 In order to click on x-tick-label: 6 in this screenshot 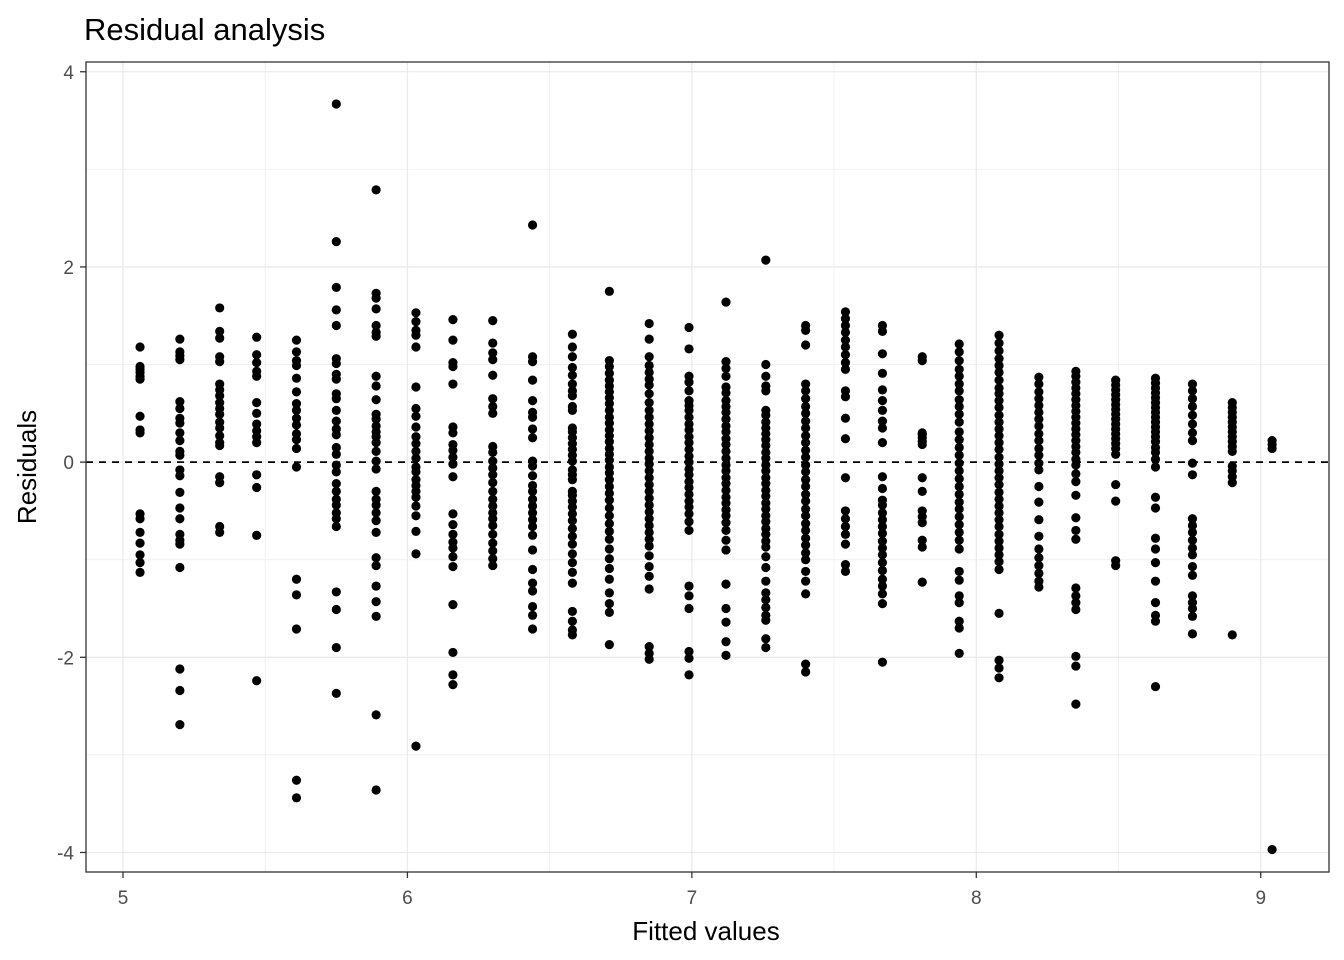, I will do `click(407, 898)`.